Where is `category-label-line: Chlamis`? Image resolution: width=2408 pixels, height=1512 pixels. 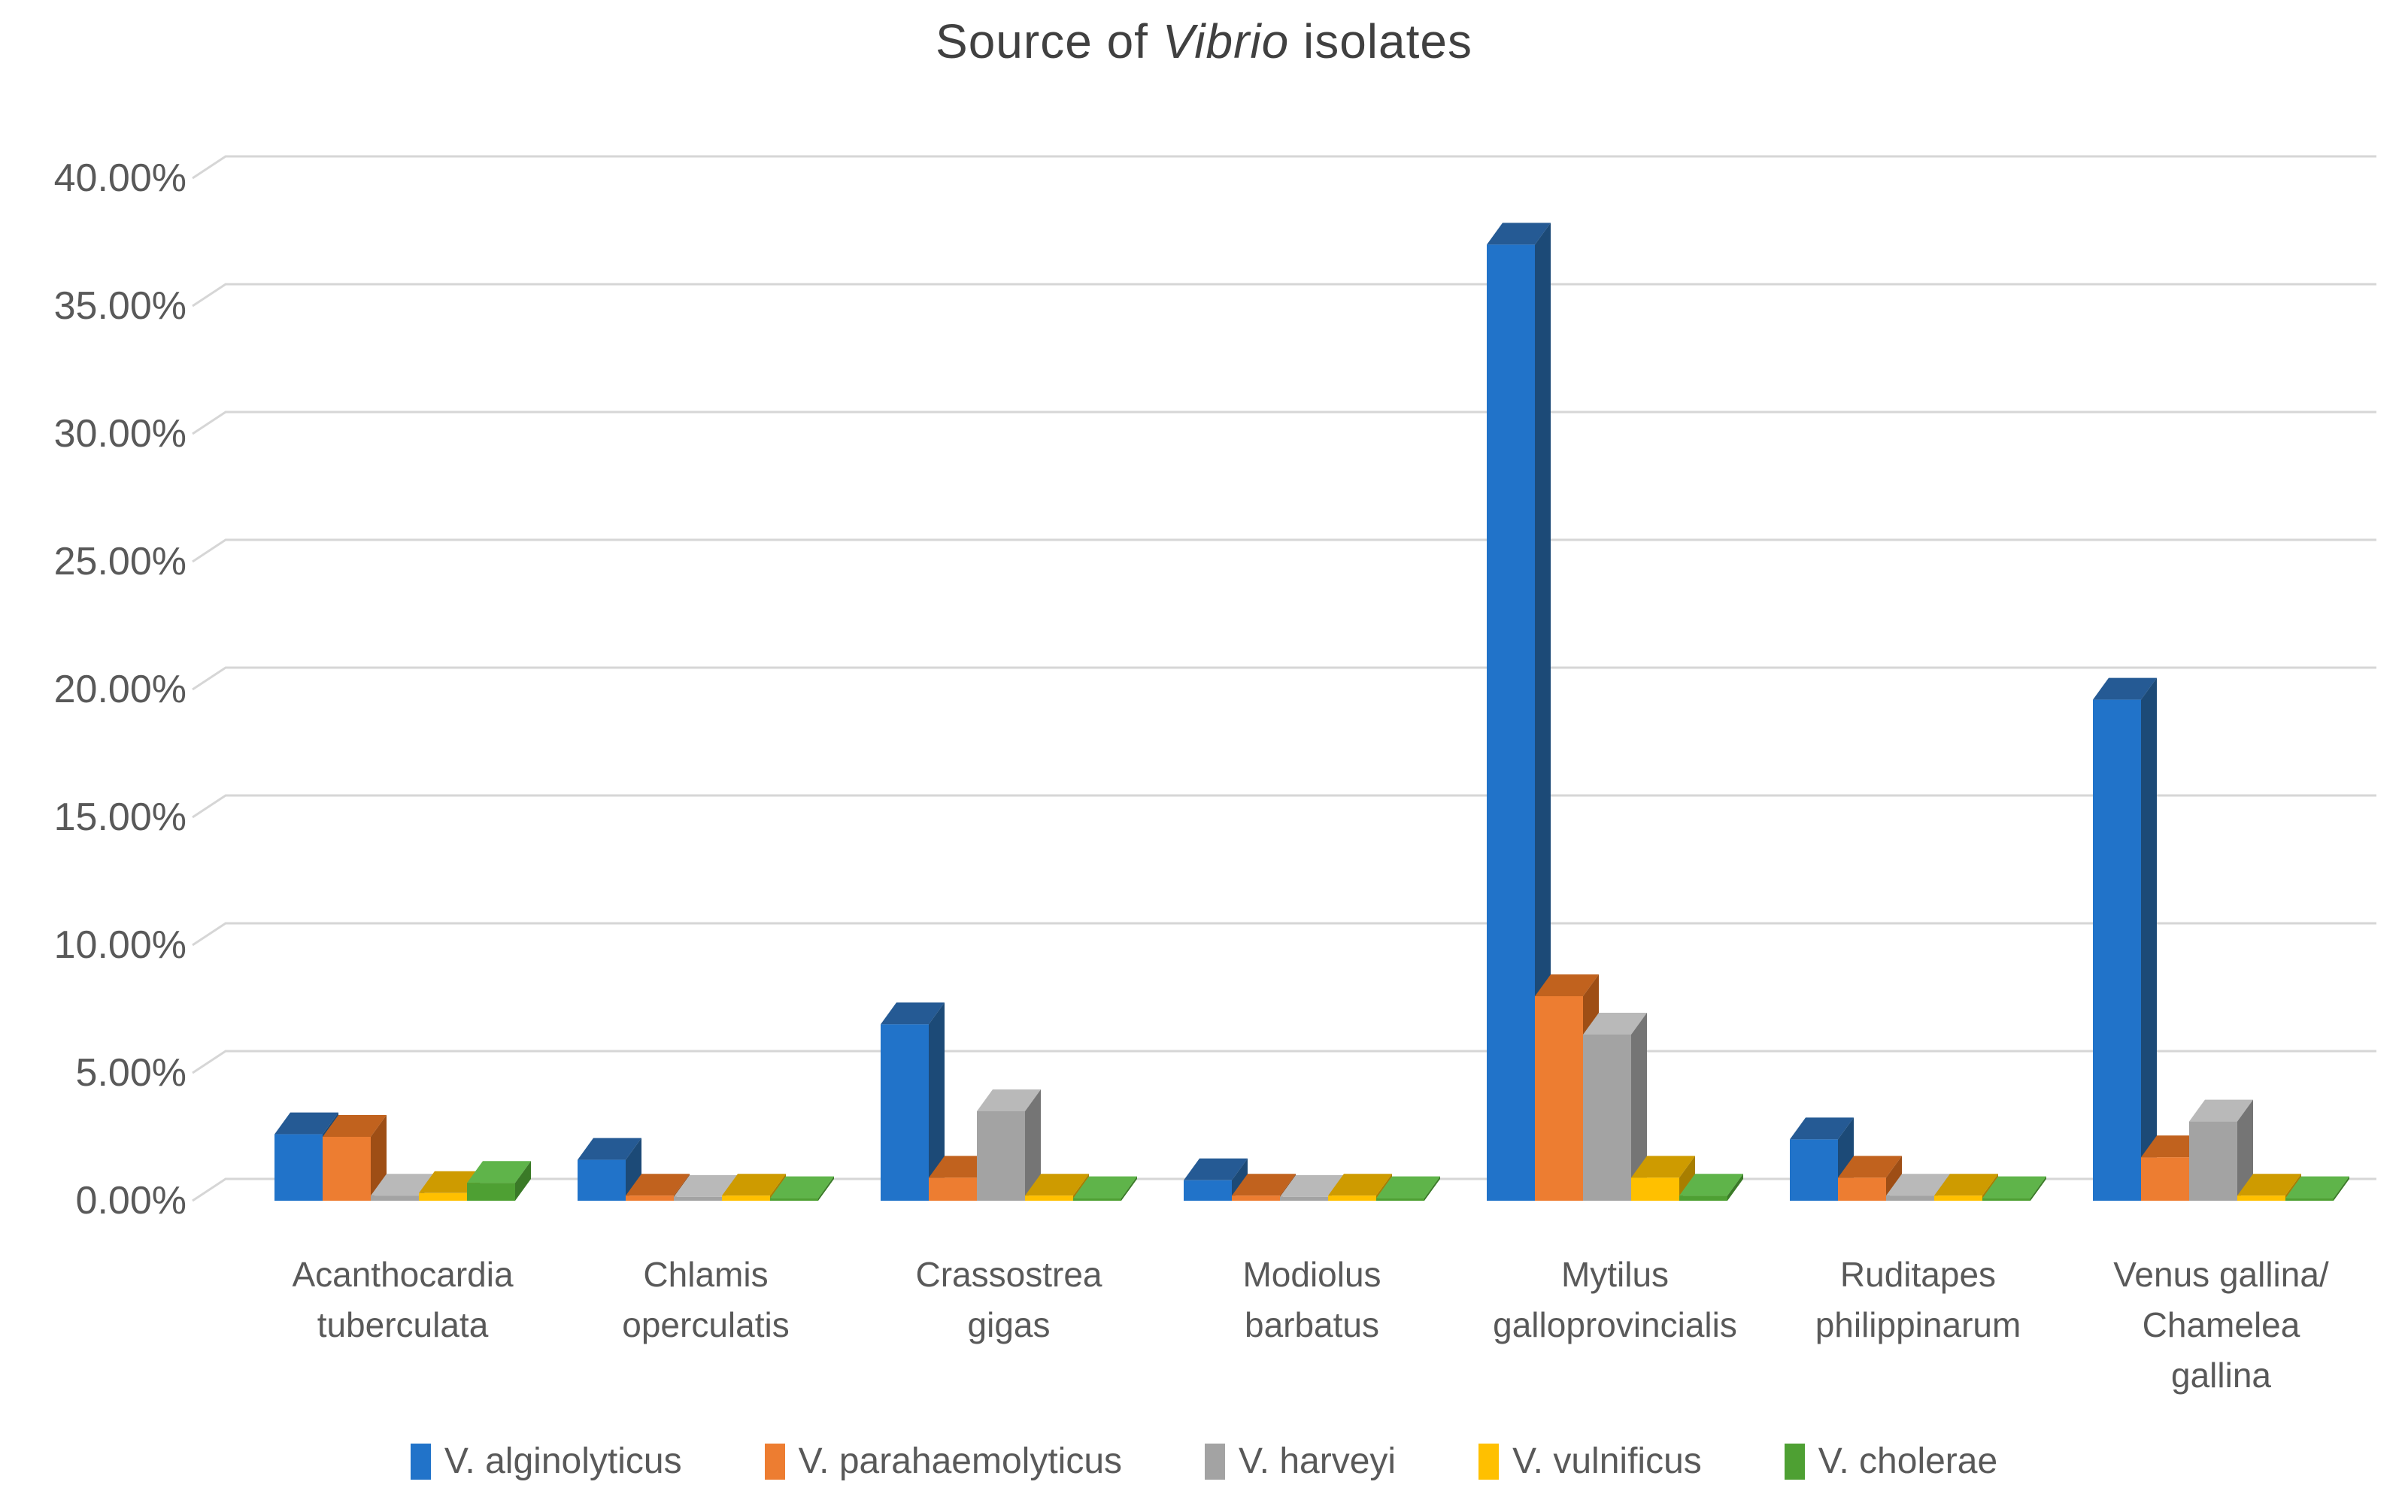 category-label-line: Chlamis is located at coordinates (706, 1274).